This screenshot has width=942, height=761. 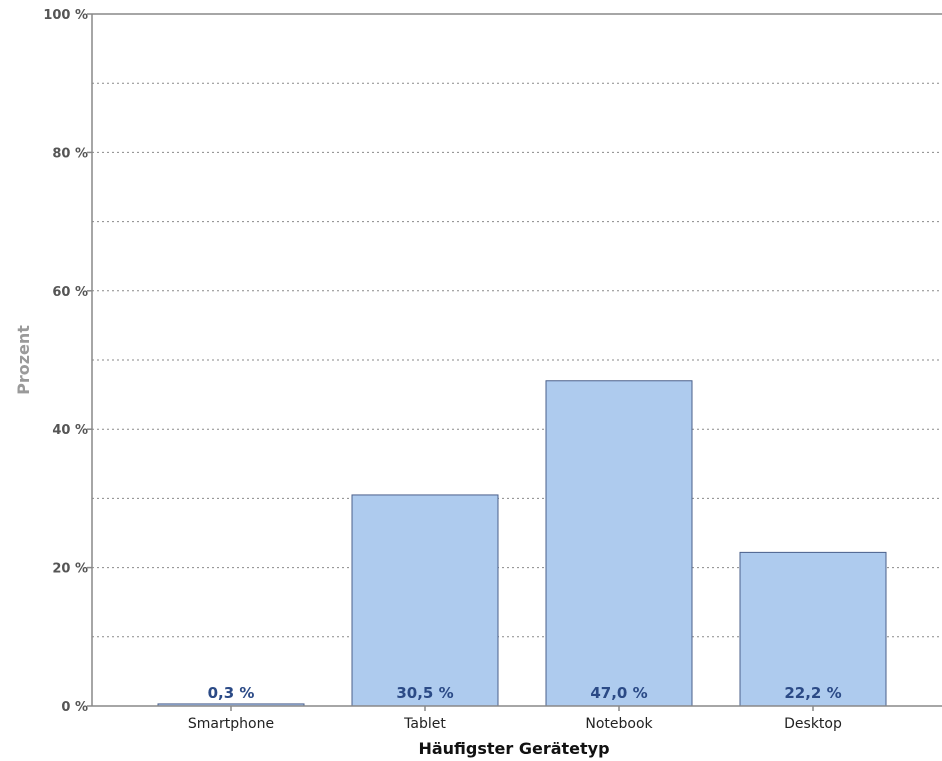 I want to click on x-tick-label-notebook: Notebook, so click(x=619, y=724).